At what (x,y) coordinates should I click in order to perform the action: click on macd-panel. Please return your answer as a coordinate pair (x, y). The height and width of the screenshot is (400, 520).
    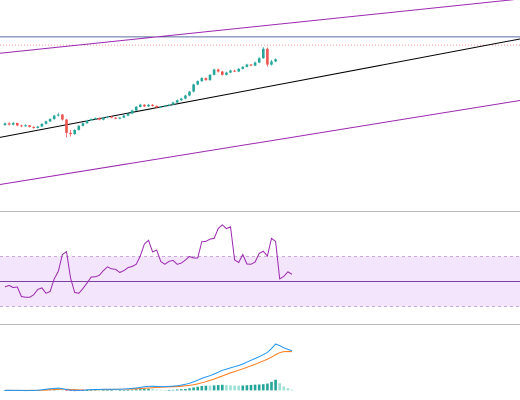
    Looking at the image, I should click on (148, 367).